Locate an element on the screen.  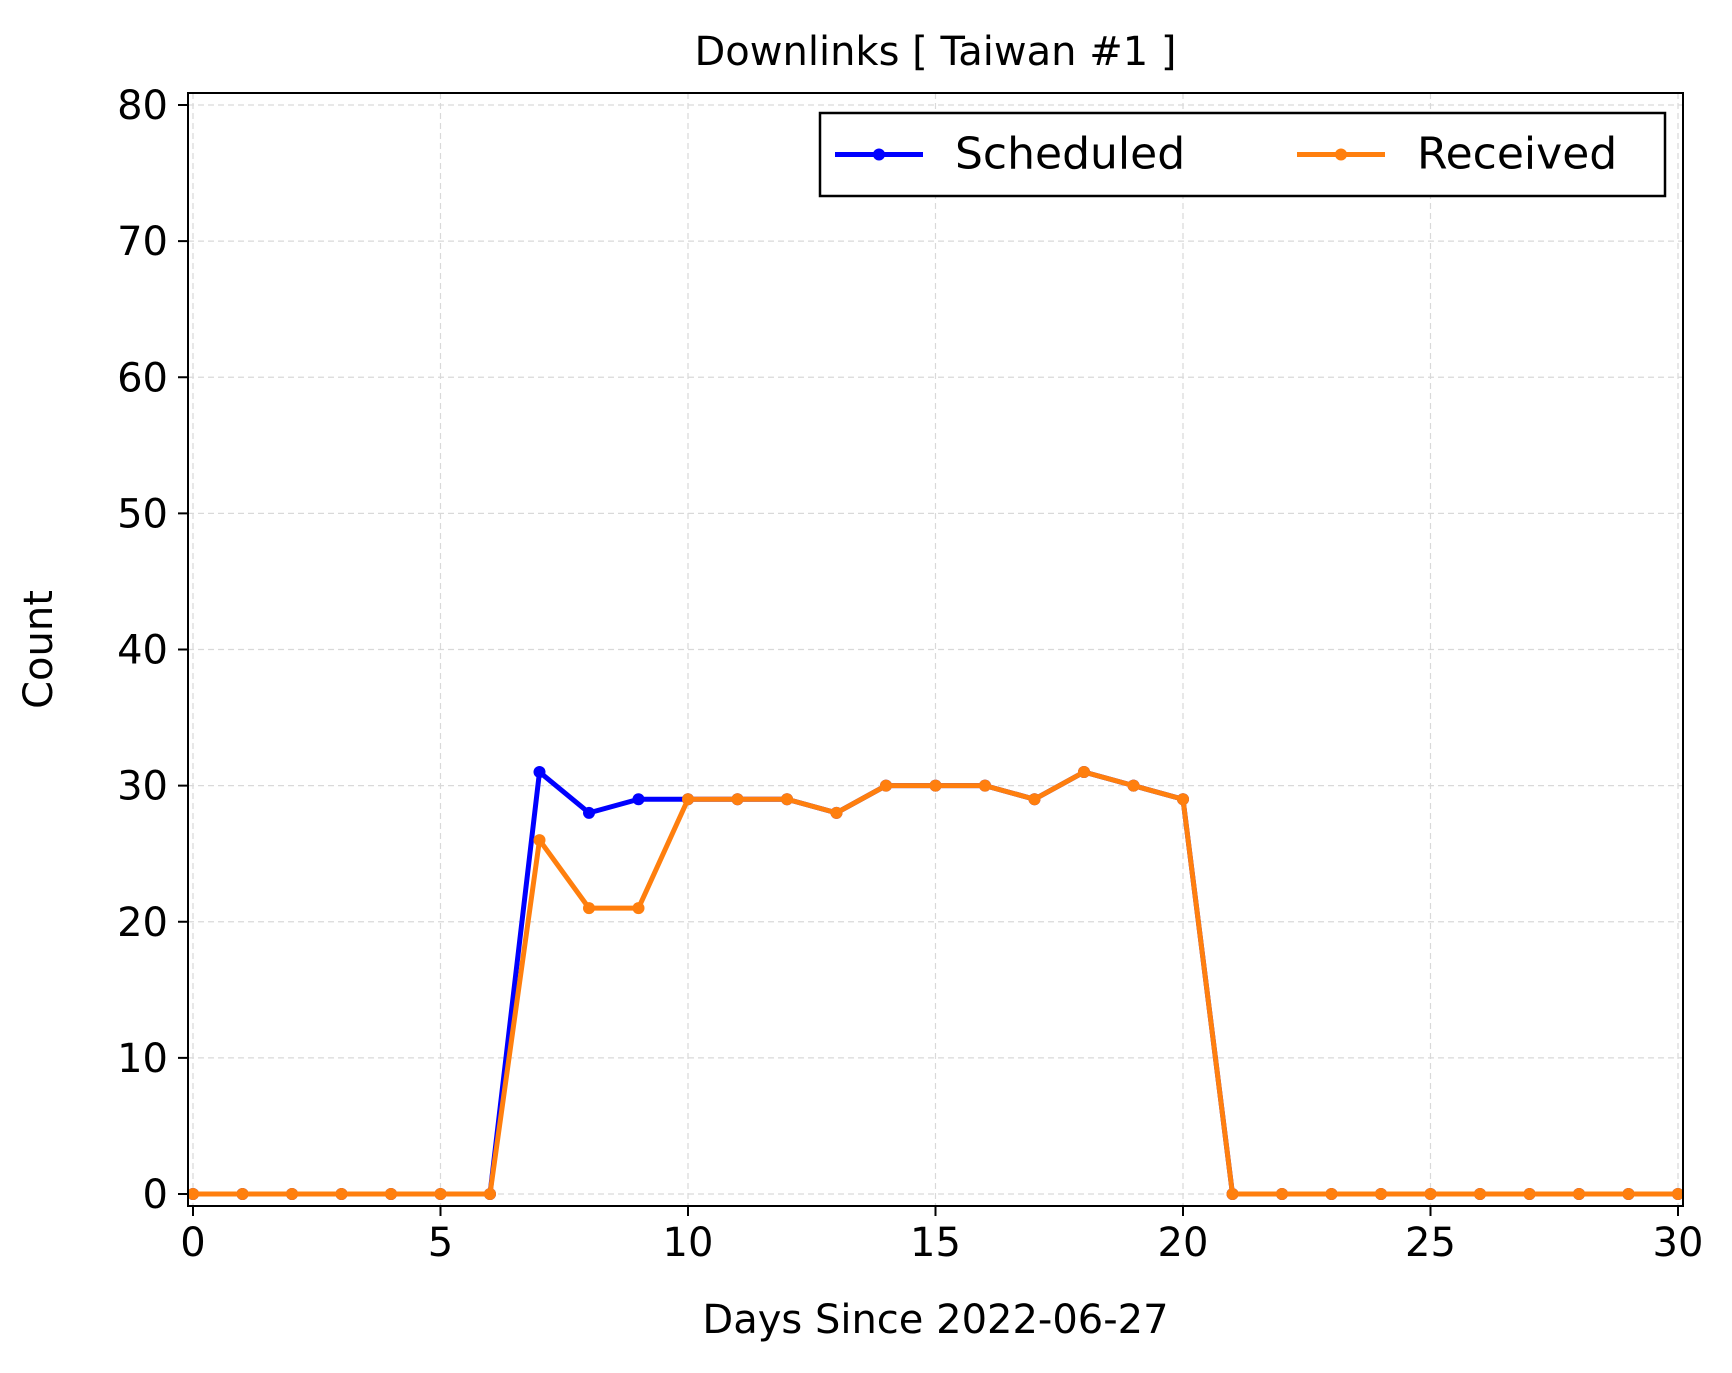
legend-entry-scheduled: Scheduled is located at coordinates (1010, 154).